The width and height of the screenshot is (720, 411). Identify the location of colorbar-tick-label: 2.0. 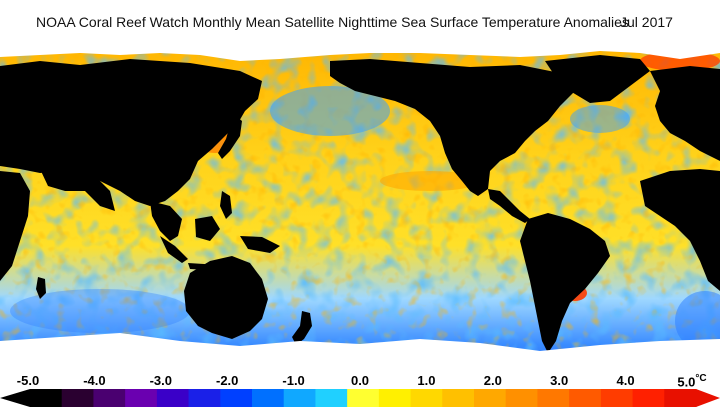
(492, 380).